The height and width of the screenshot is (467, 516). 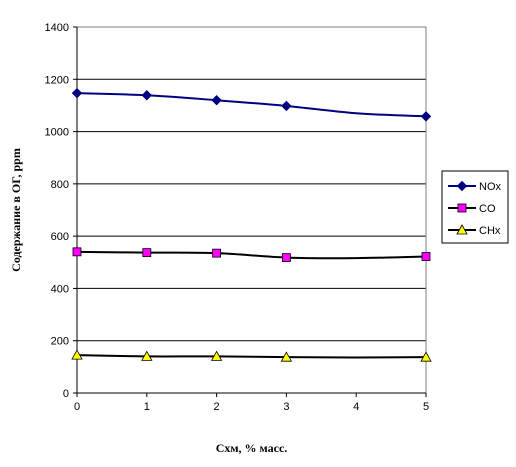 I want to click on legend-label: CO, so click(x=487, y=209).